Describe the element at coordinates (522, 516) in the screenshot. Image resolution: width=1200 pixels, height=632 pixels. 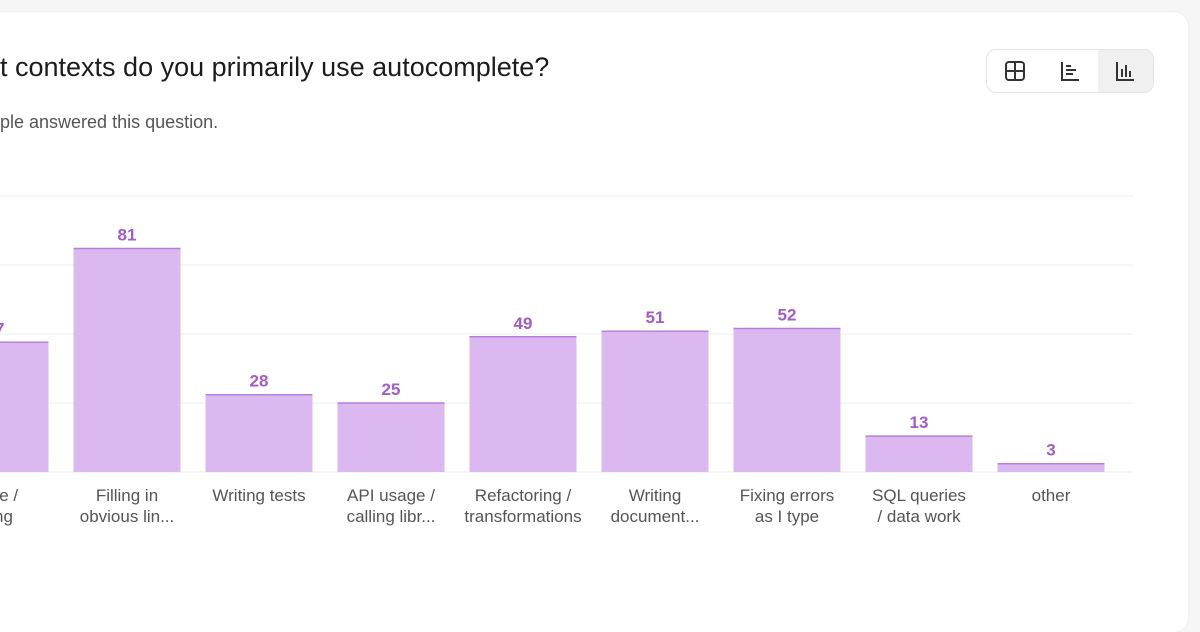
I see `x-tick-label: transformations` at that location.